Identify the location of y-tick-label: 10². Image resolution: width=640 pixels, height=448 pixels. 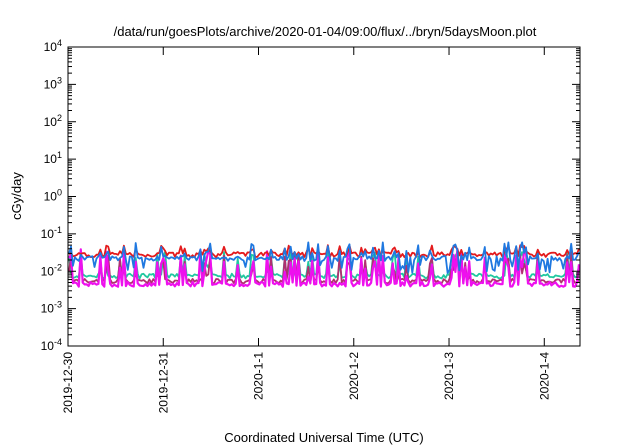
(53, 121).